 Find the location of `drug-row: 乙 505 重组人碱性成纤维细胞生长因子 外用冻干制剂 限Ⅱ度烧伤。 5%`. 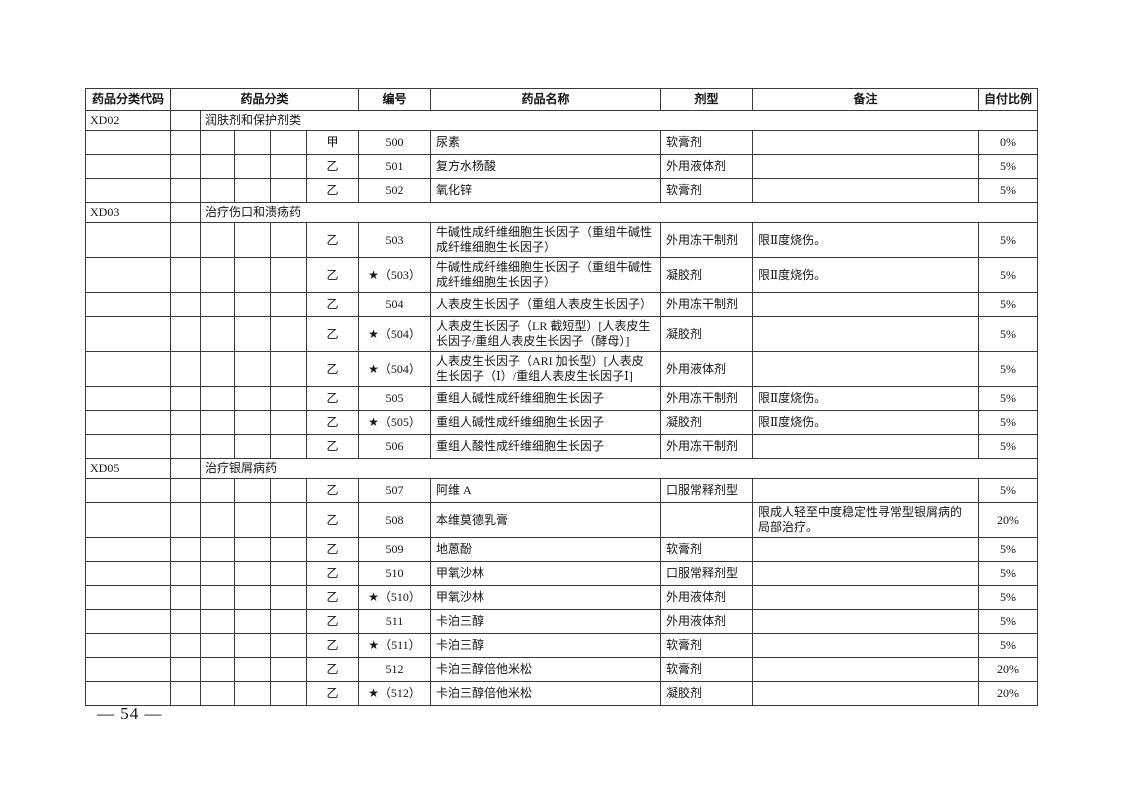

drug-row: 乙 505 重组人碱性成纤维细胞生长因子 外用冻干制剂 限Ⅱ度烧伤。 5% is located at coordinates (561, 398).